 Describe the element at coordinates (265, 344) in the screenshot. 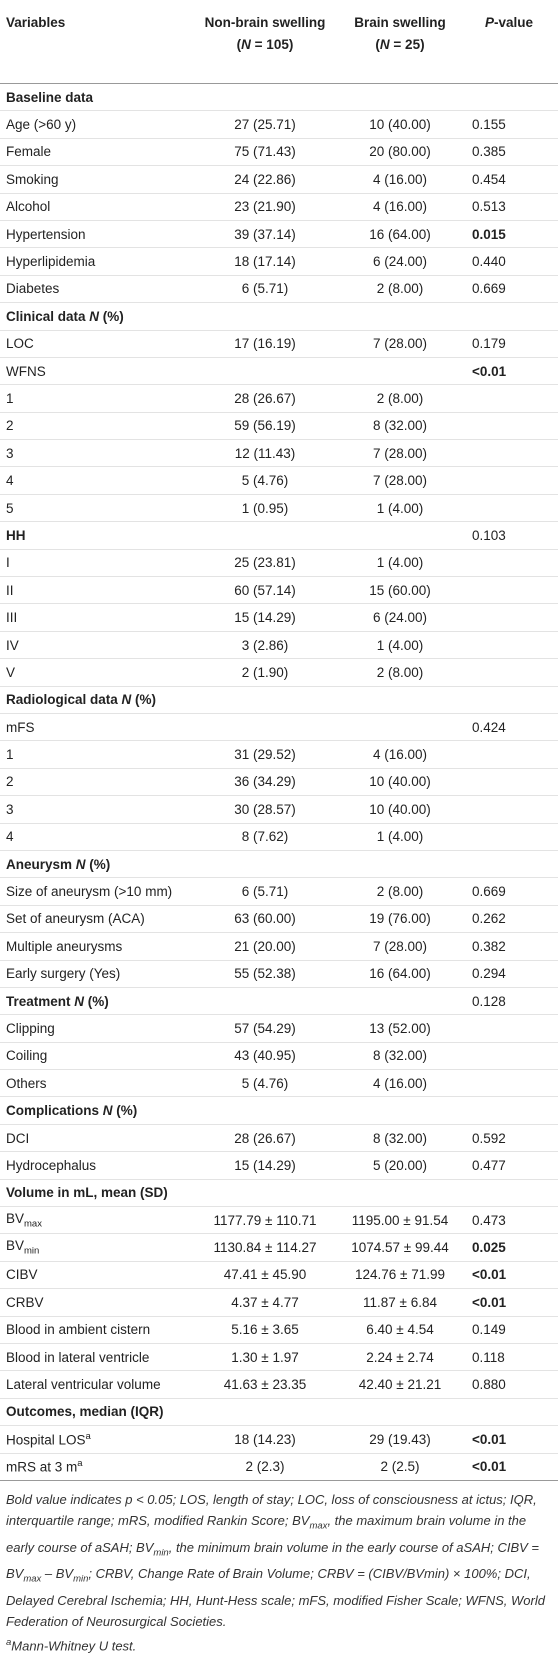

I see `cell-text: 17 (16.19)` at that location.